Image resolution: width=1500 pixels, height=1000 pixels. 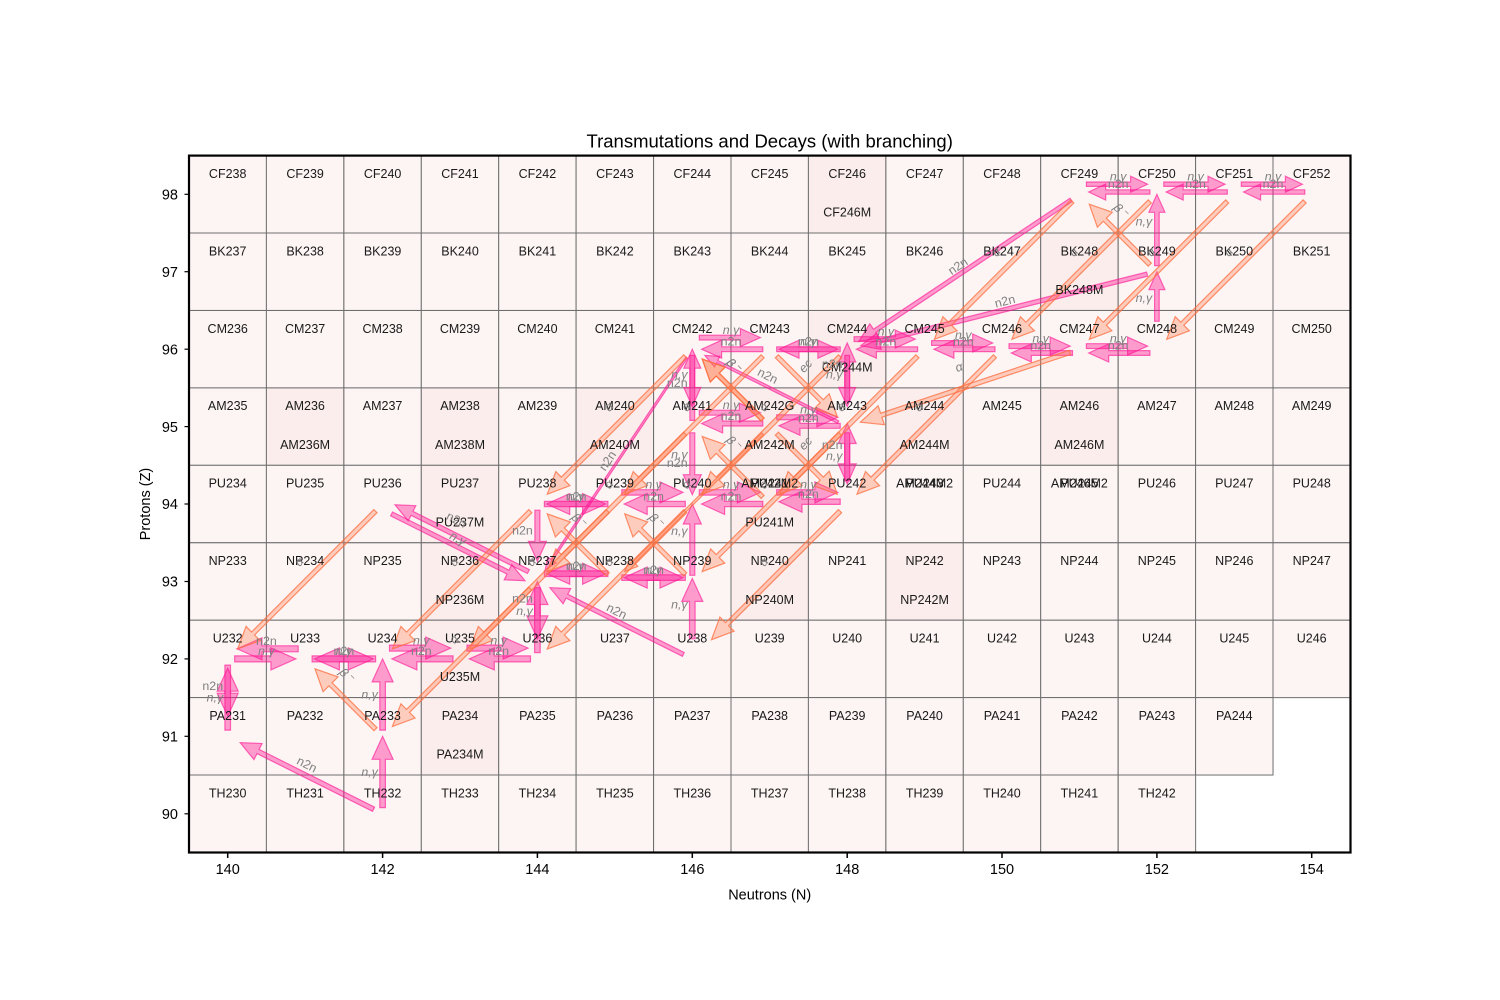 What do you see at coordinates (538, 174) in the screenshot?
I see `svg-text: CF242` at bounding box center [538, 174].